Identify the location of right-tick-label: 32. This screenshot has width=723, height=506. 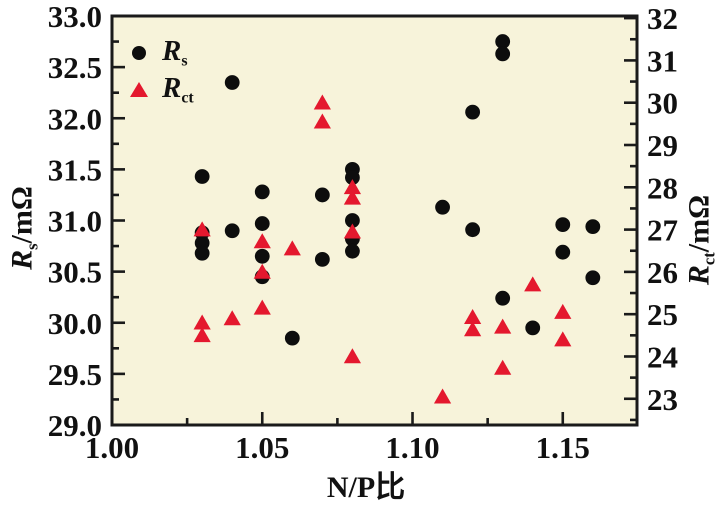
(662, 18).